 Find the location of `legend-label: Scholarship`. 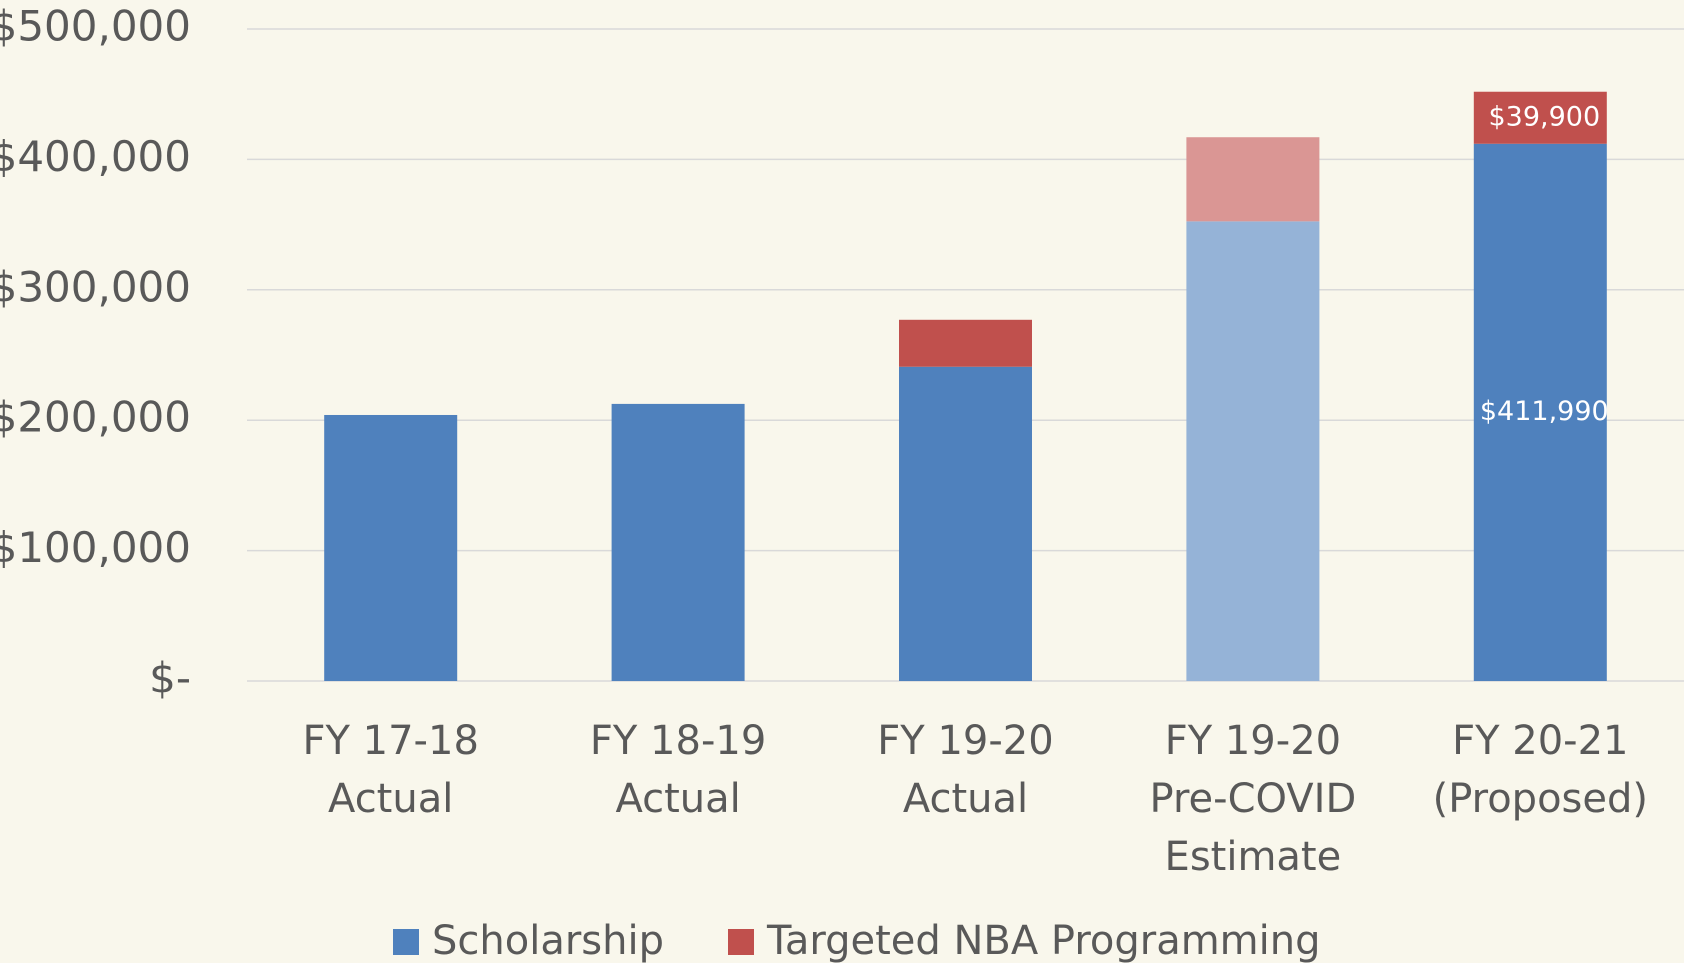

legend-label: Scholarship is located at coordinates (548, 940).